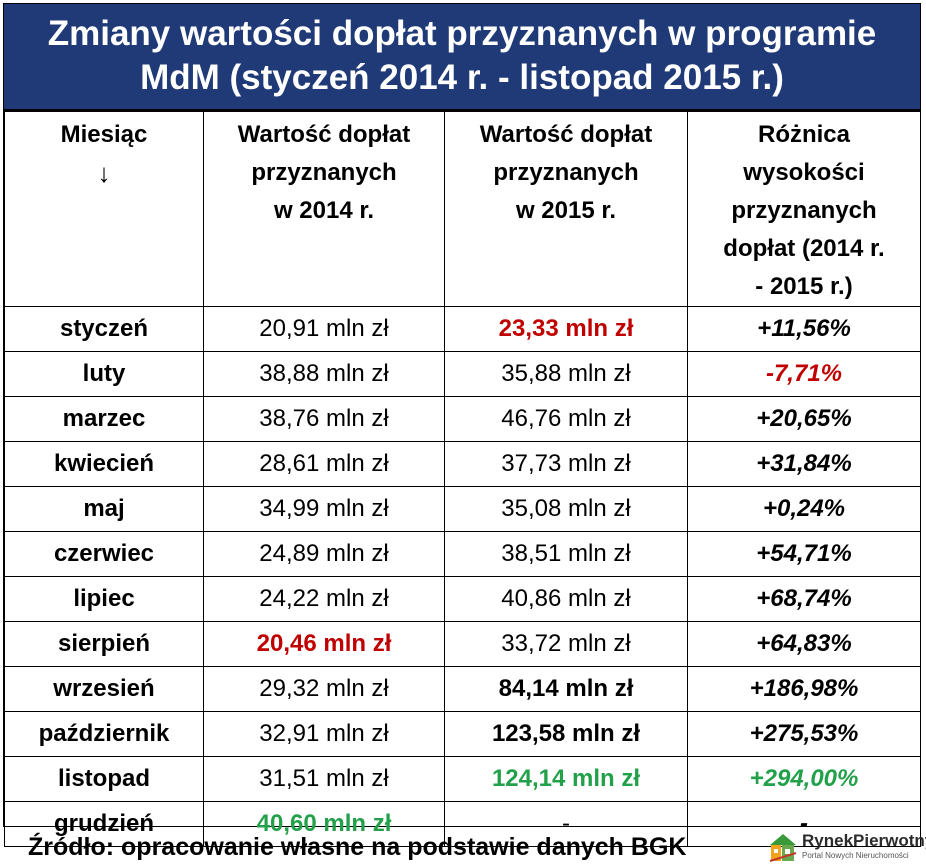 This screenshot has height=867, width=926. Describe the element at coordinates (324, 509) in the screenshot. I see `cell-value-2014: 34,99 mln zł` at that location.